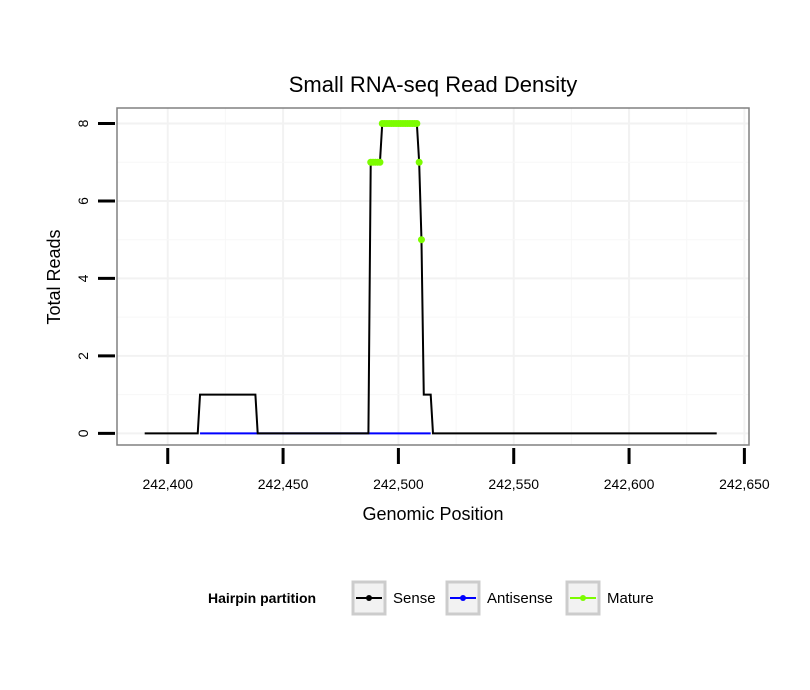 This screenshot has width=810, height=690. What do you see at coordinates (583, 598) in the screenshot?
I see `legend-marker-mature` at bounding box center [583, 598].